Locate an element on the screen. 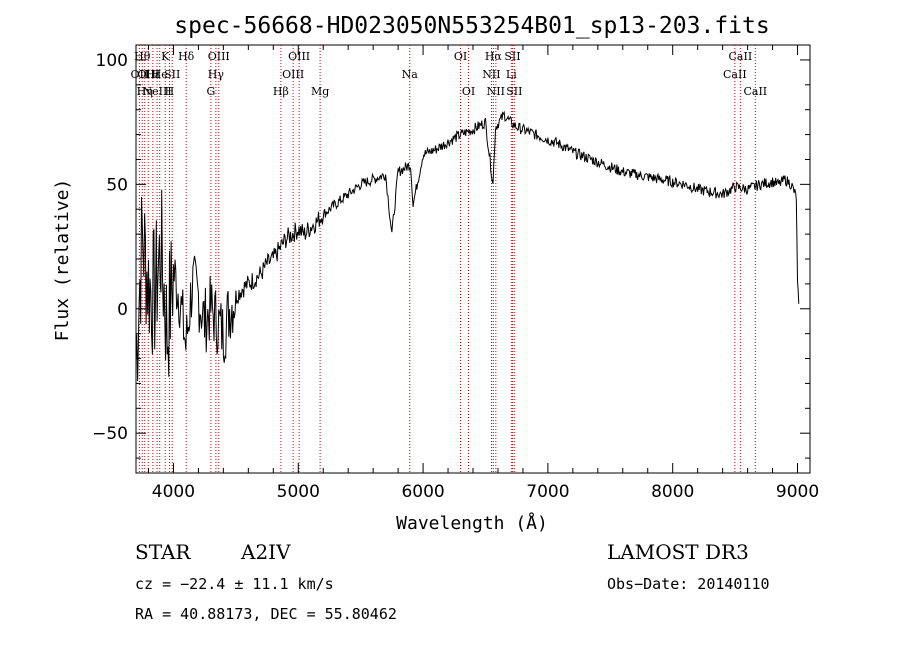 This screenshot has width=900, height=649. x-tick-label: 8000 is located at coordinates (672, 492).